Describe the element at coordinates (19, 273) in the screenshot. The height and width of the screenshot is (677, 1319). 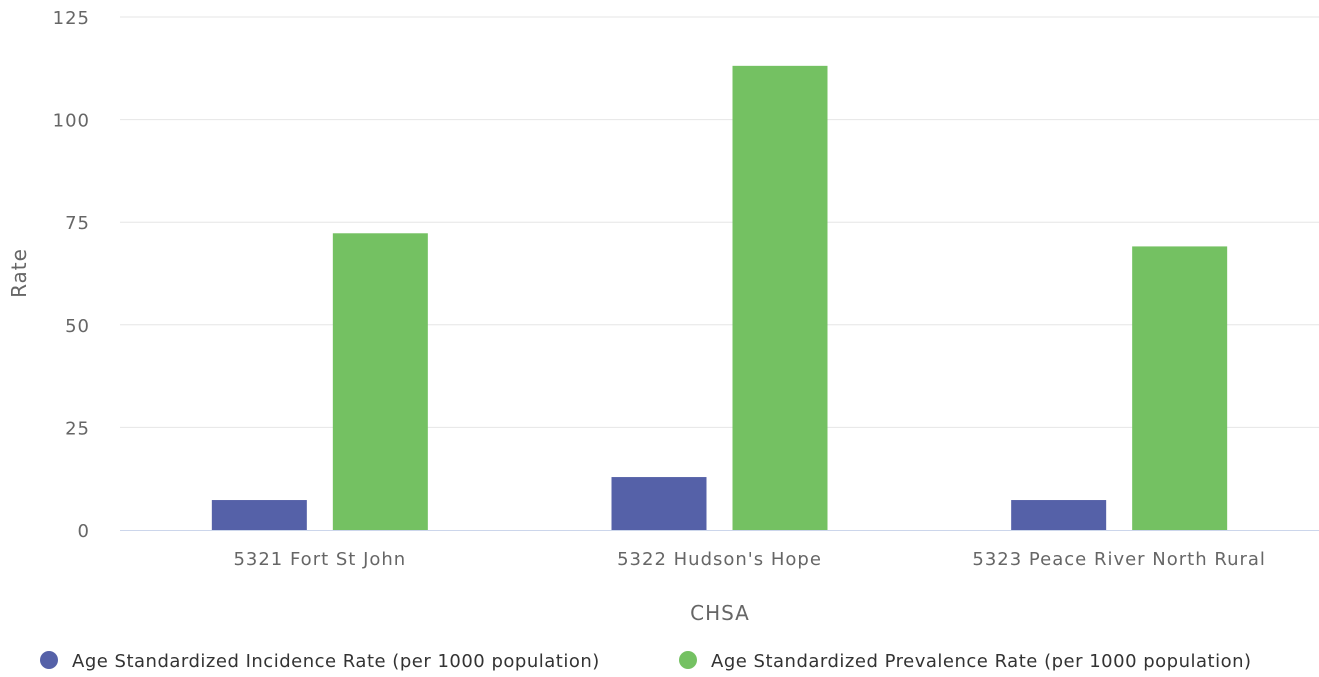
I see `y-axis-title: Rate` at that location.